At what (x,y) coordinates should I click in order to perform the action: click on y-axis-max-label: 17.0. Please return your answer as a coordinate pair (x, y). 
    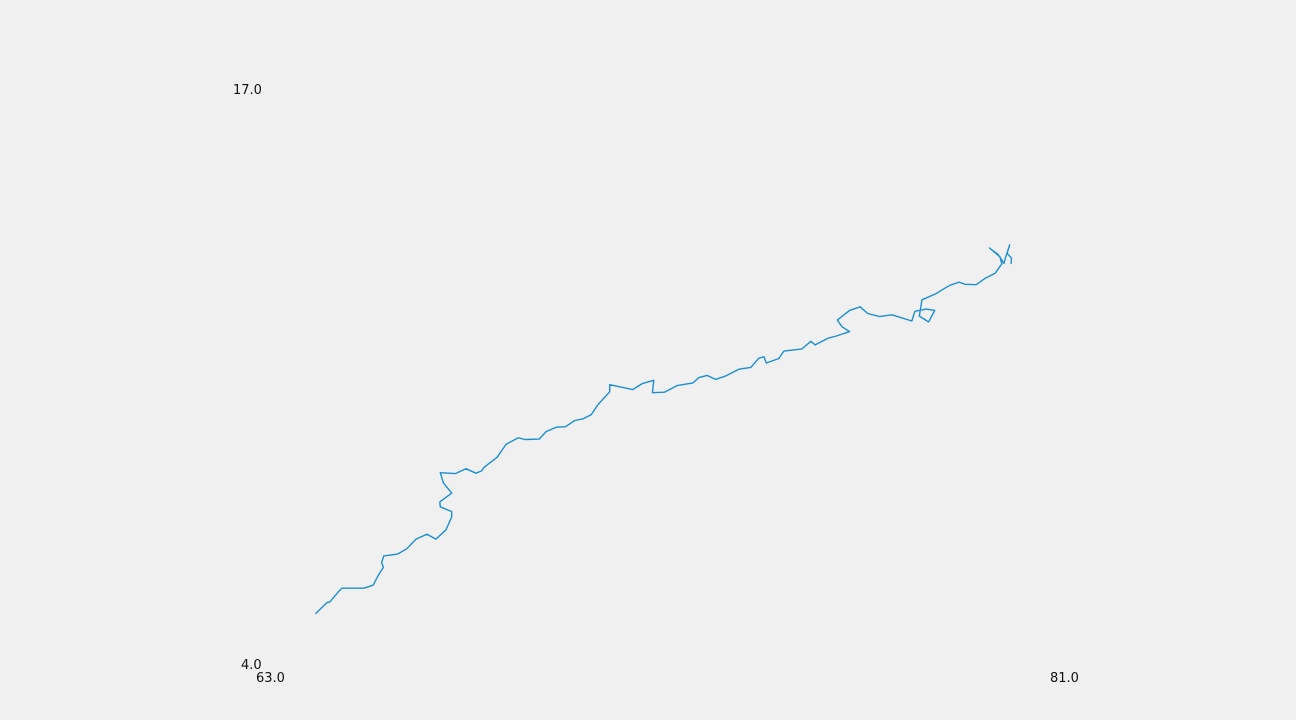
    Looking at the image, I should click on (247, 90).